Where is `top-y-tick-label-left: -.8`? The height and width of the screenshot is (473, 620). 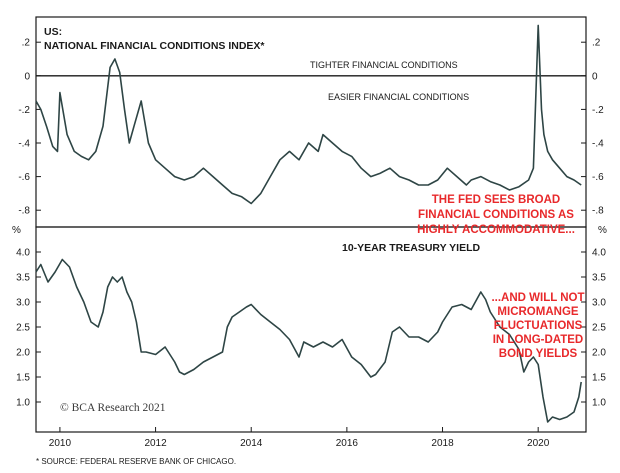
top-y-tick-label-left: -.8 is located at coordinates (24, 211).